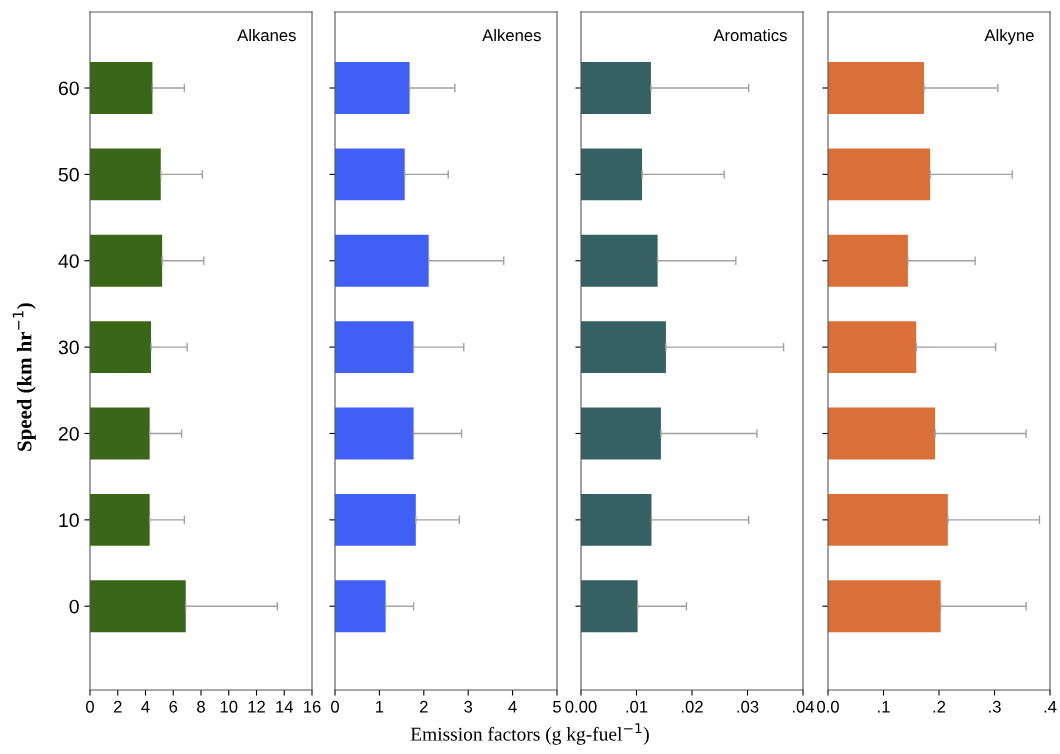 The height and width of the screenshot is (754, 1060). What do you see at coordinates (1050, 707) in the screenshot?
I see `x-tick-label: .4` at bounding box center [1050, 707].